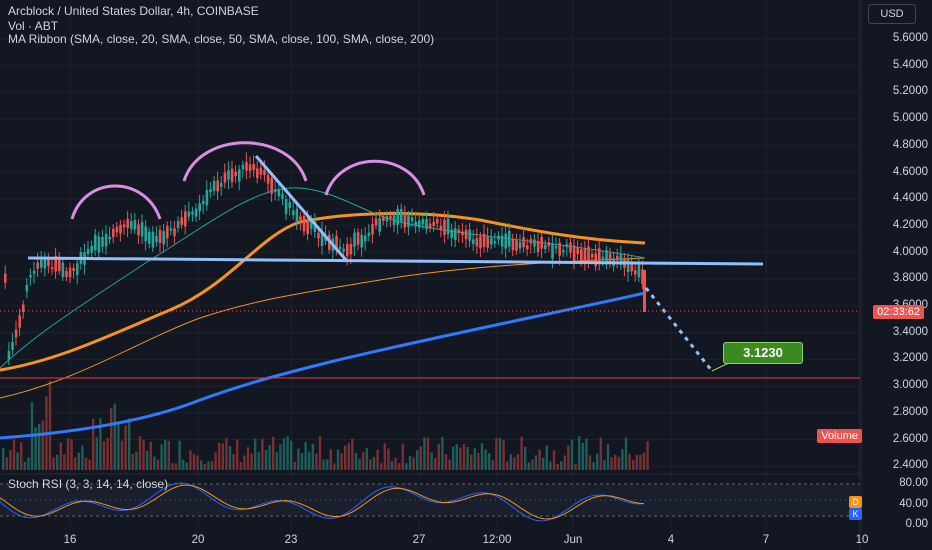 Image resolution: width=932 pixels, height=550 pixels. Describe the element at coordinates (916, 524) in the screenshot. I see `rsi-tick-label: 0.00` at that location.